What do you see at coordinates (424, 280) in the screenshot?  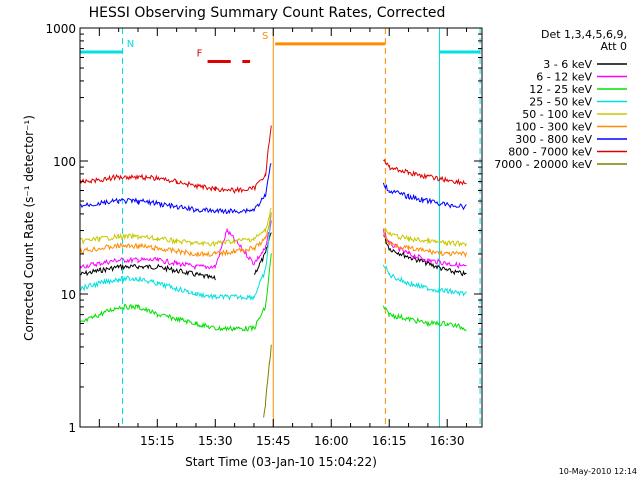 I see `series-line-3-after` at bounding box center [424, 280].